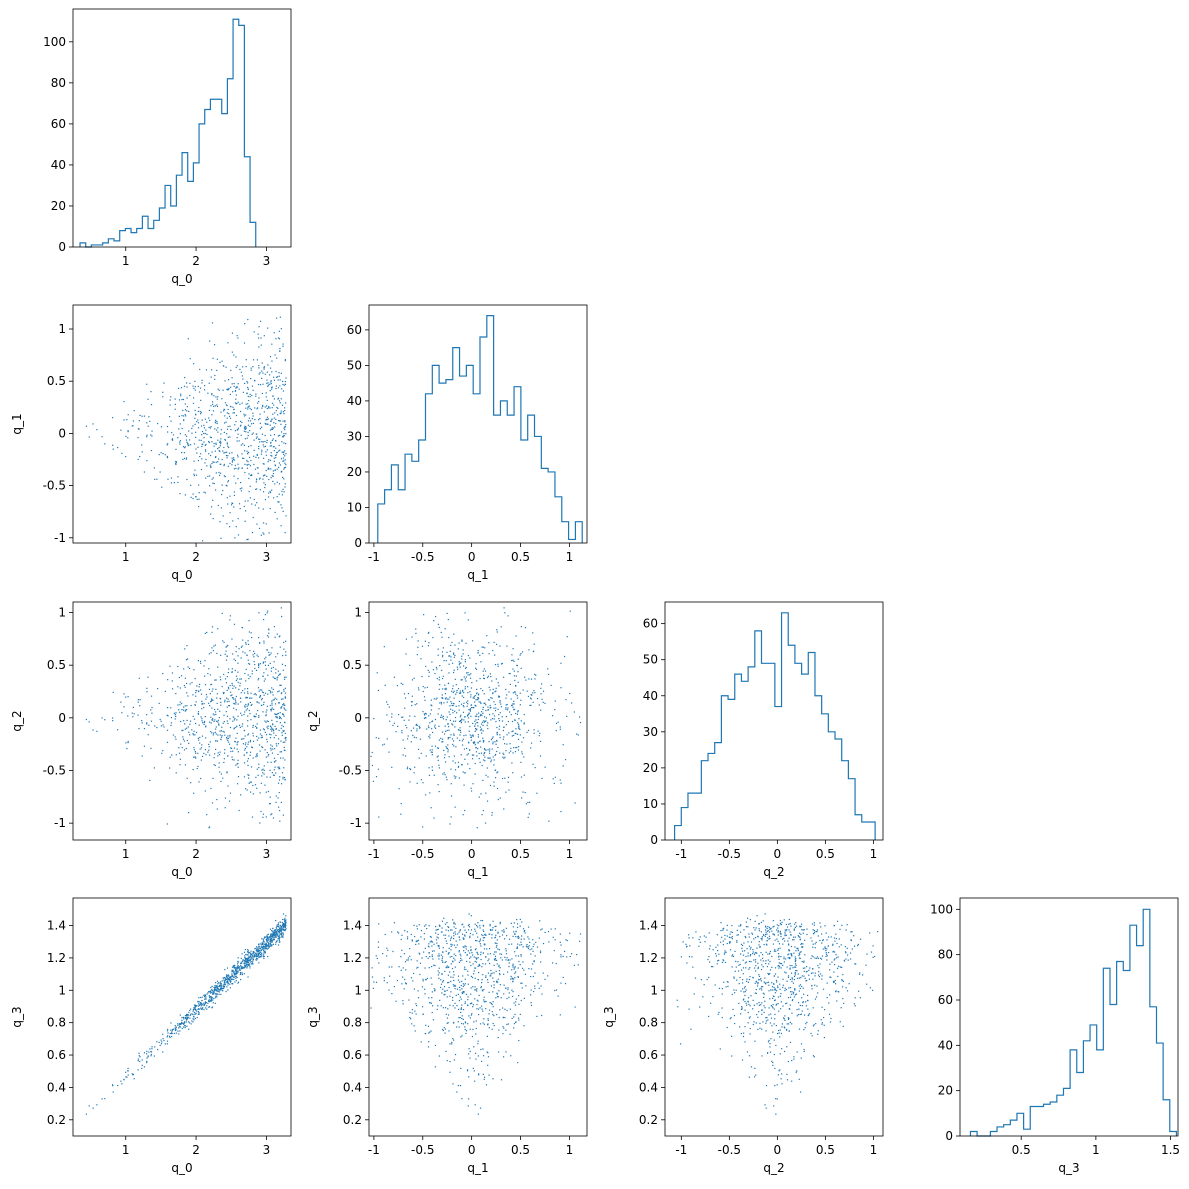  I want to click on x-tick-label: 0, so click(778, 854).